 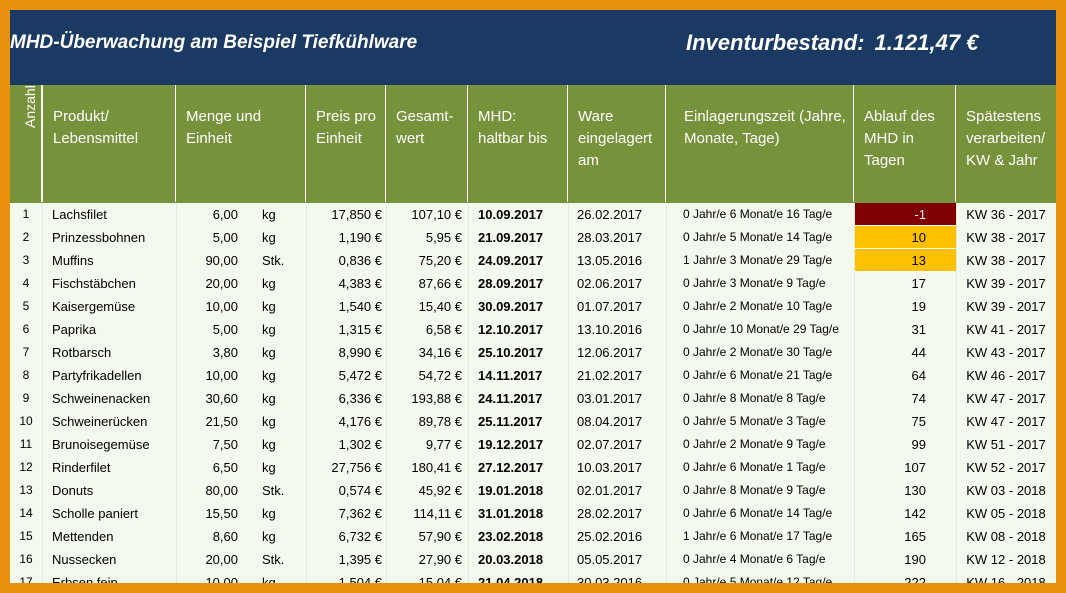 I want to click on total-cell: 180,41 €, so click(x=436, y=467).